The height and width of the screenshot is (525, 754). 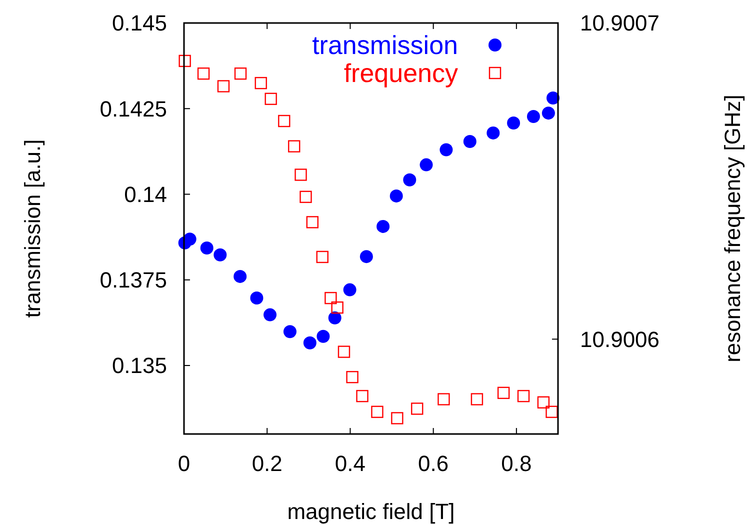 What do you see at coordinates (184, 463) in the screenshot?
I see `x-tick-label: 0` at bounding box center [184, 463].